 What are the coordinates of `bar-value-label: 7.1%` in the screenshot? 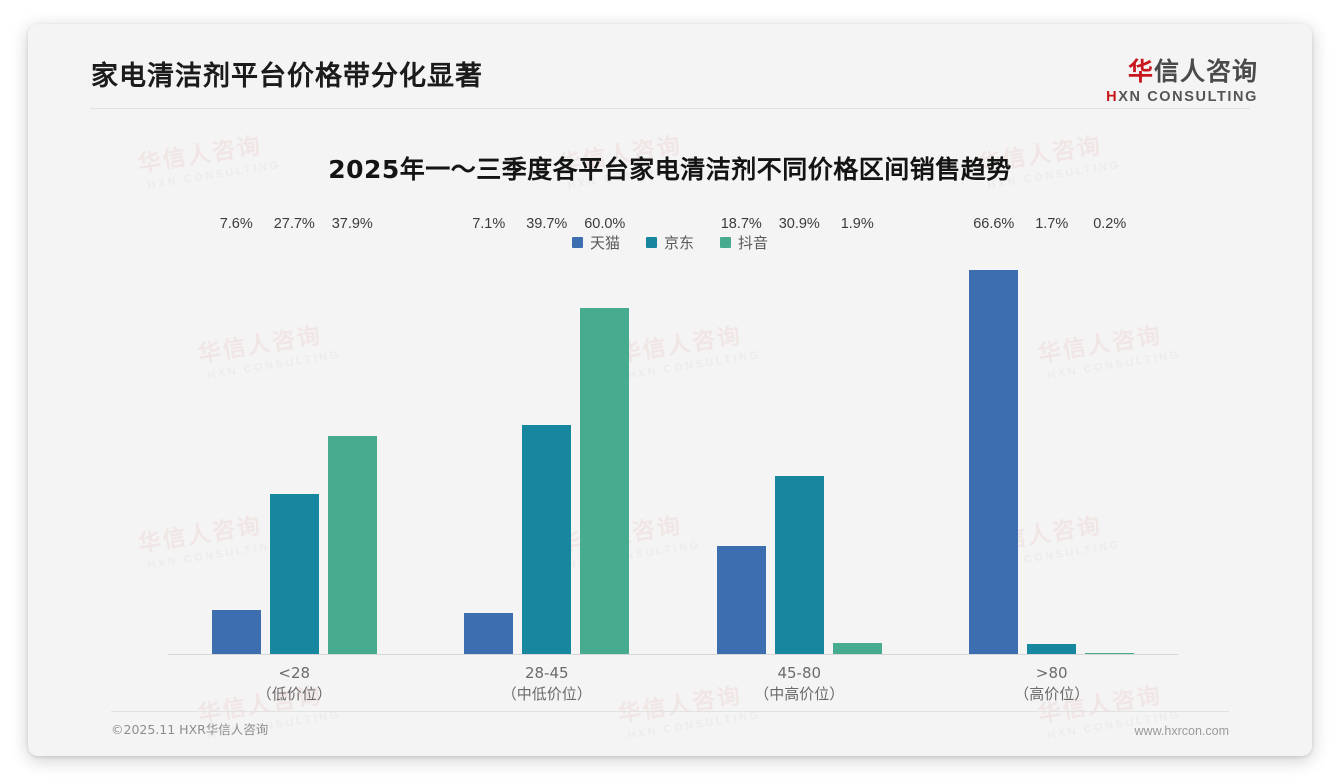 It's located at (489, 224).